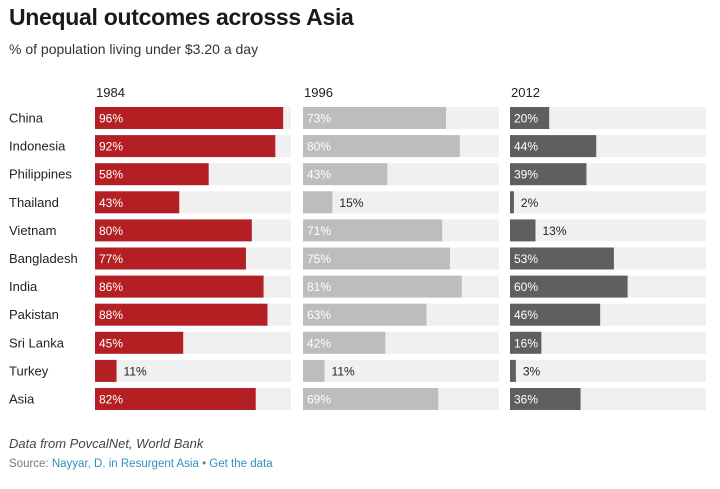 The width and height of the screenshot is (720, 489). Describe the element at coordinates (555, 314) in the screenshot. I see `bar-2012-pakistan` at that location.